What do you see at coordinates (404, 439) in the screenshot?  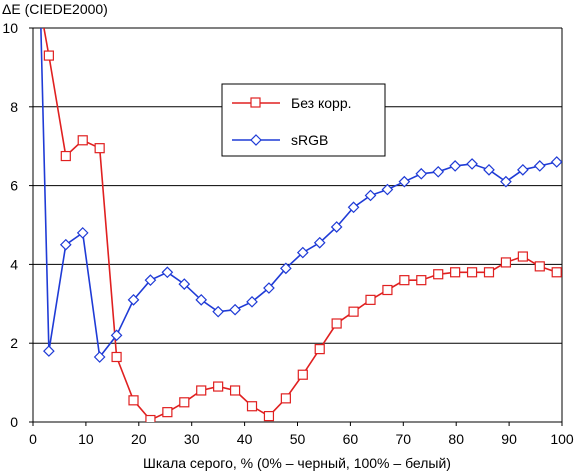 I see `x-tick-label: 70` at bounding box center [404, 439].